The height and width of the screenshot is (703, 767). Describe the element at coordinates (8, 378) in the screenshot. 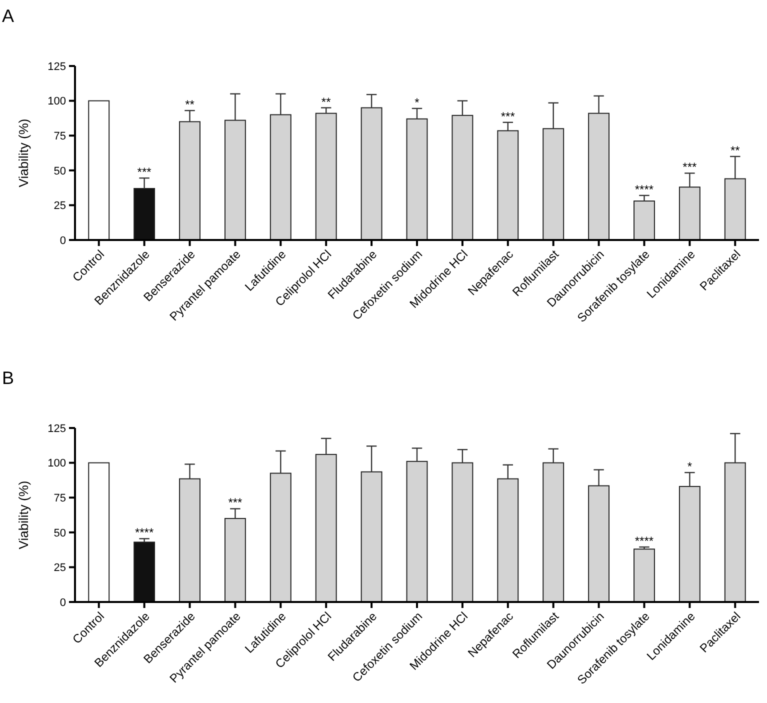

I see `chart-title: B` at that location.